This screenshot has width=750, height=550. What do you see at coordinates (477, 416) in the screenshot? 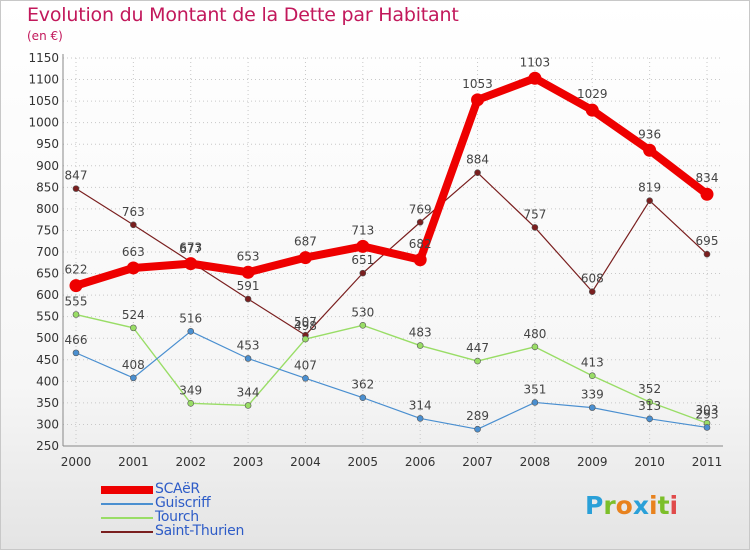
I see `data-label-guiscriff: 289` at bounding box center [477, 416].